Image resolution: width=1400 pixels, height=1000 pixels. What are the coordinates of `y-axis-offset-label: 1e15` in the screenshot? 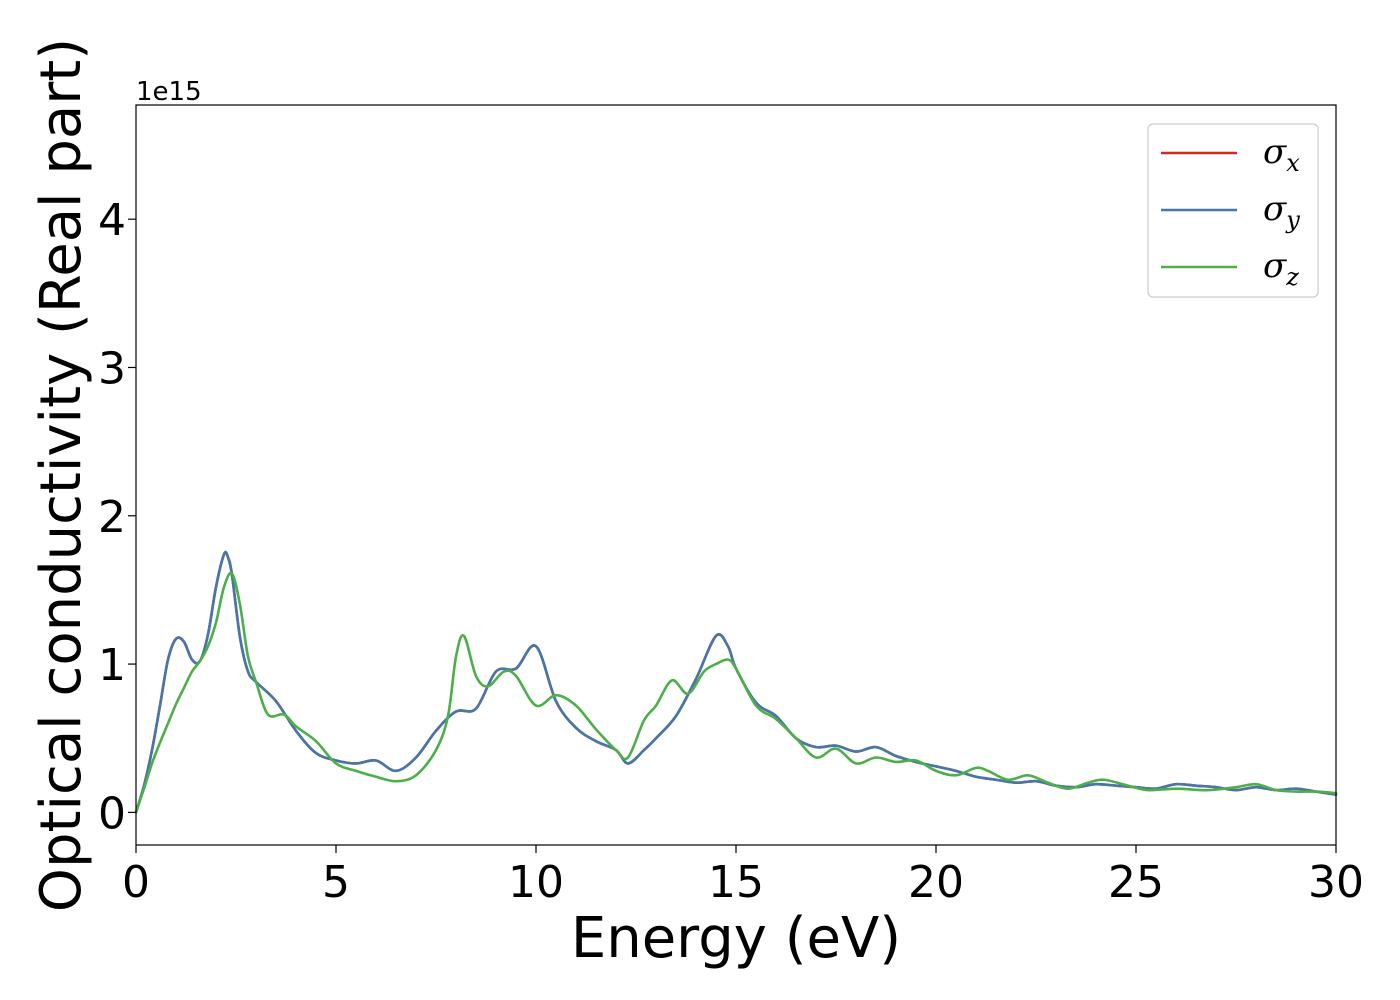 It's located at (169, 92).